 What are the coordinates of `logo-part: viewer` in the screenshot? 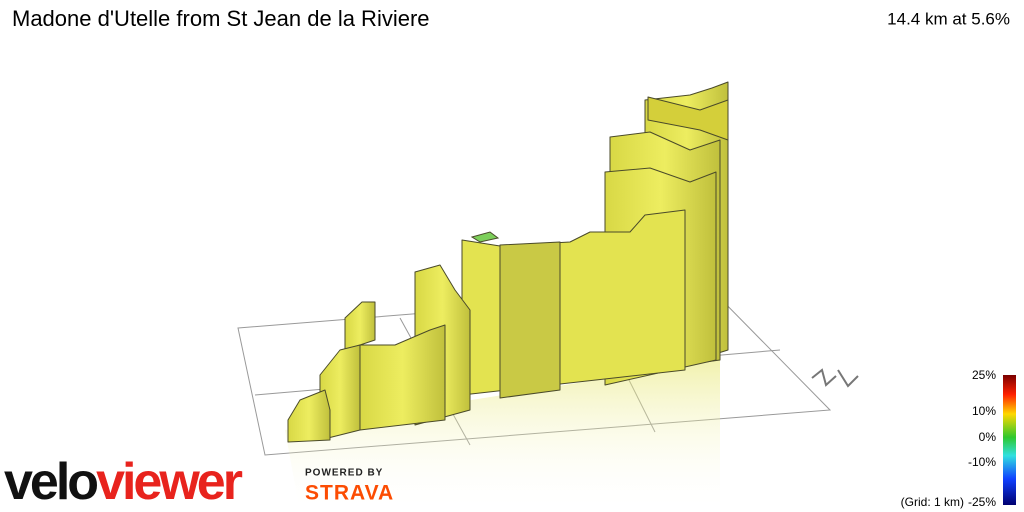 It's located at (169, 482).